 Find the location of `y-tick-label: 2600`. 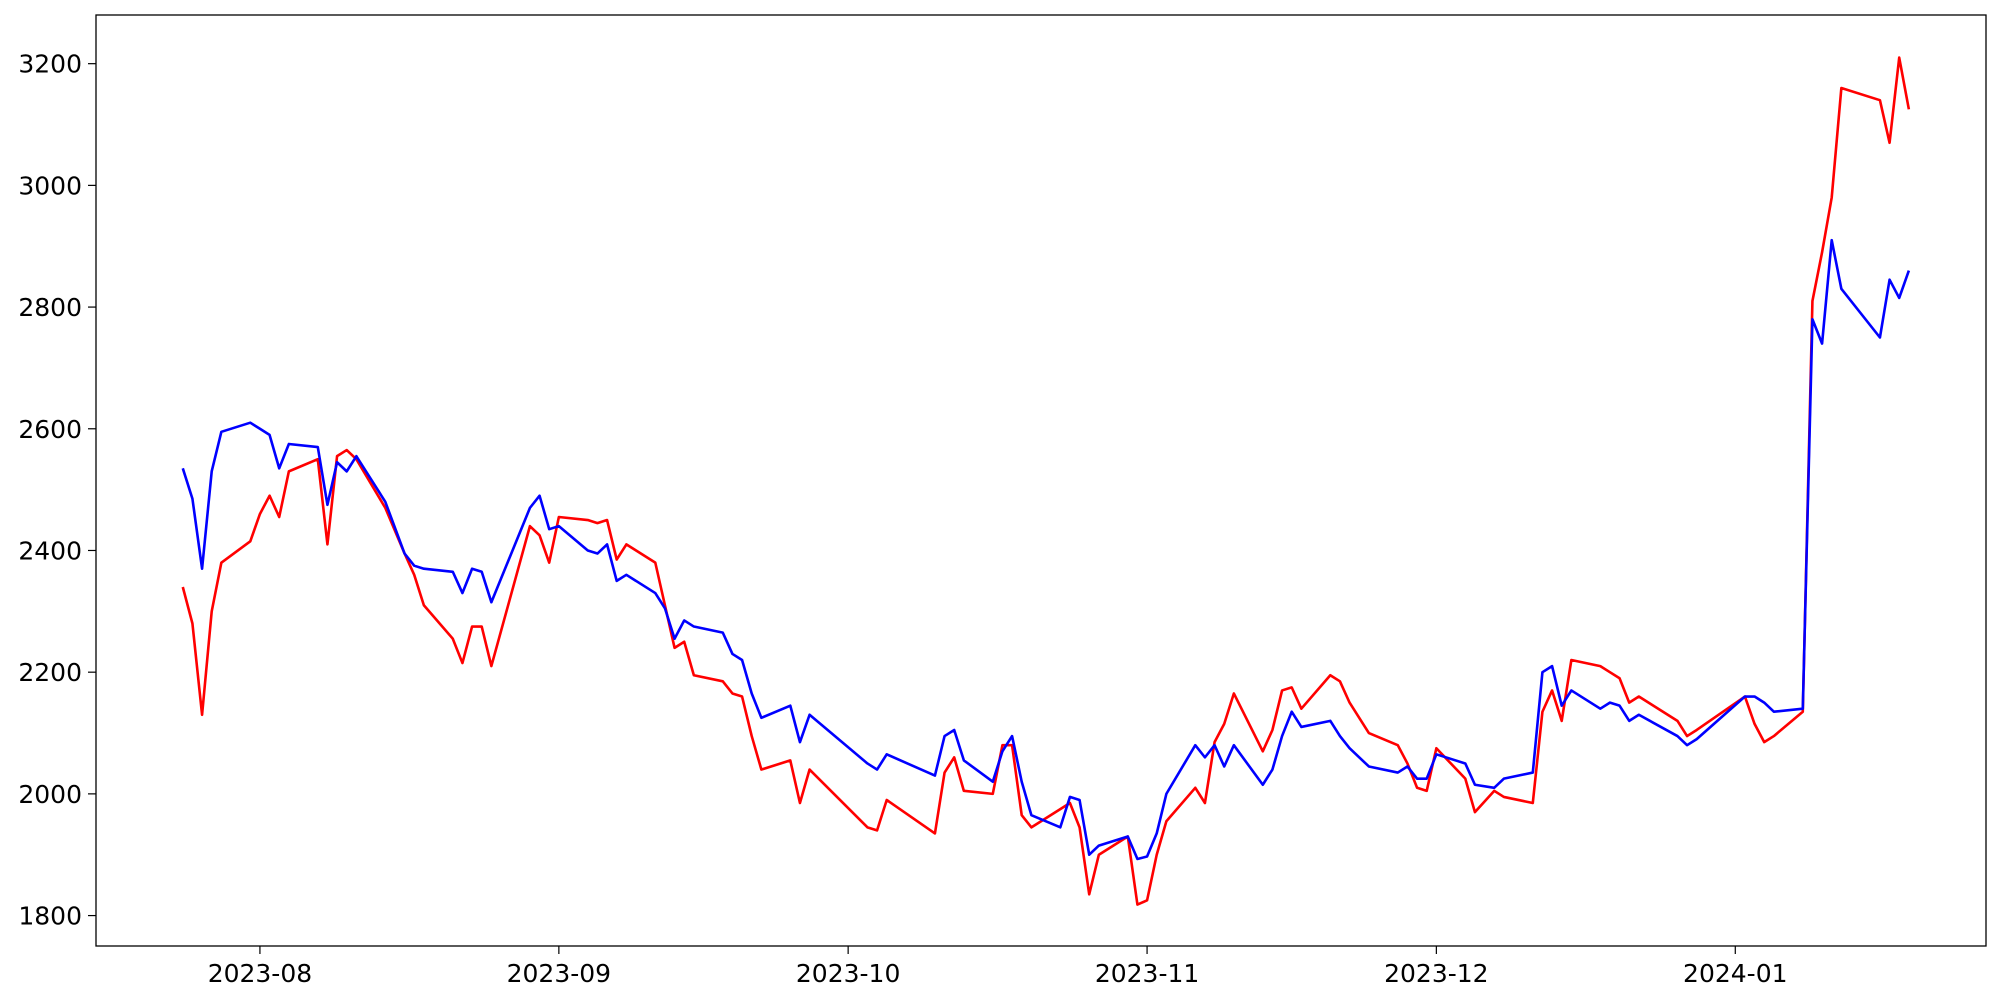

y-tick-label: 2600 is located at coordinates (50, 429).